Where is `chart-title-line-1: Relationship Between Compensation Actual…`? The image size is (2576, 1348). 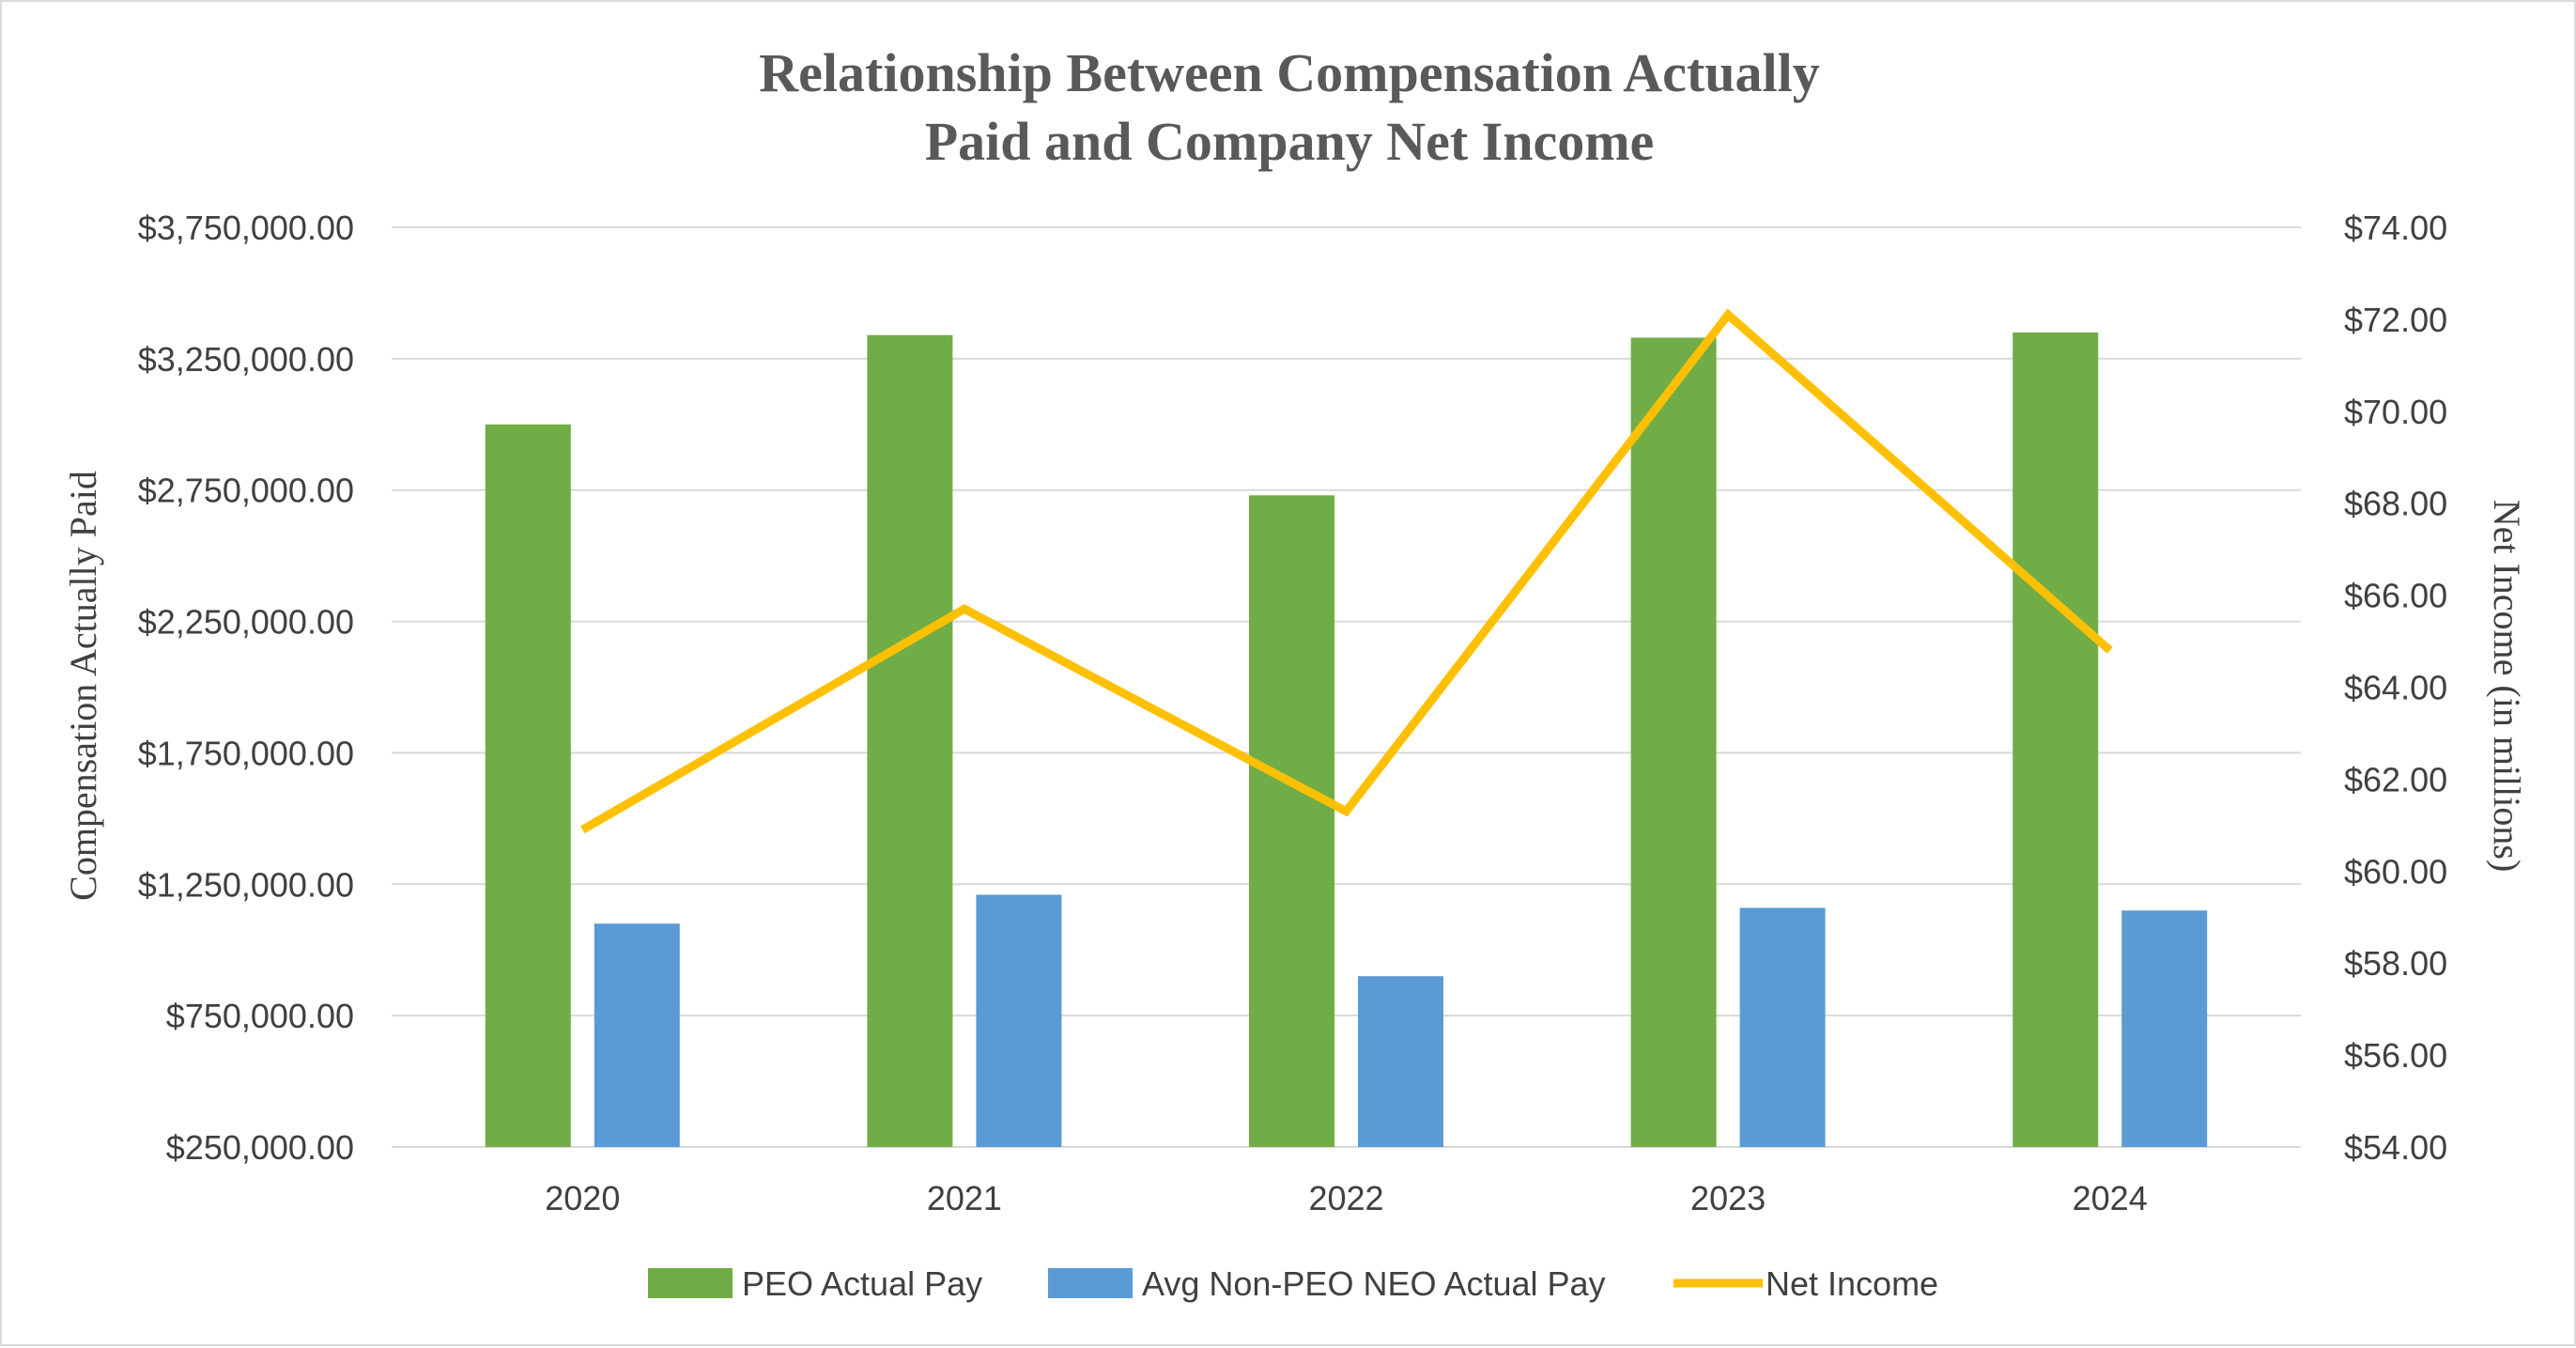
chart-title-line-1: Relationship Between Compensation Actual… is located at coordinates (1289, 72).